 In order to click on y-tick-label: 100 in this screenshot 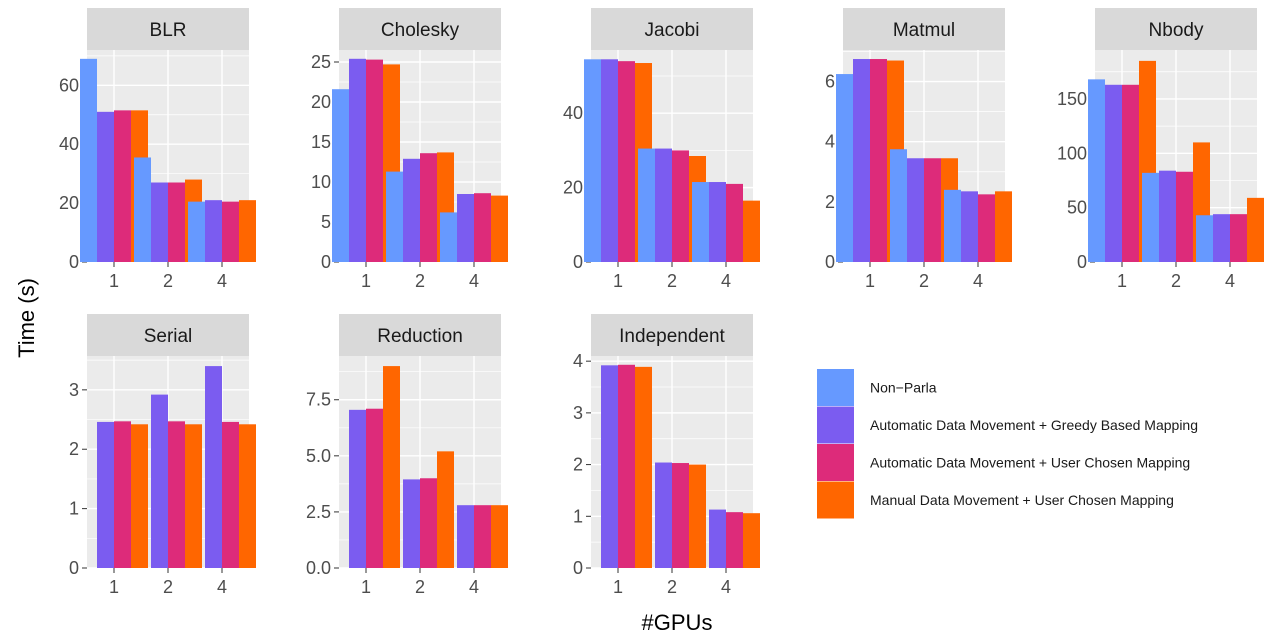, I will do `click(1072, 153)`.